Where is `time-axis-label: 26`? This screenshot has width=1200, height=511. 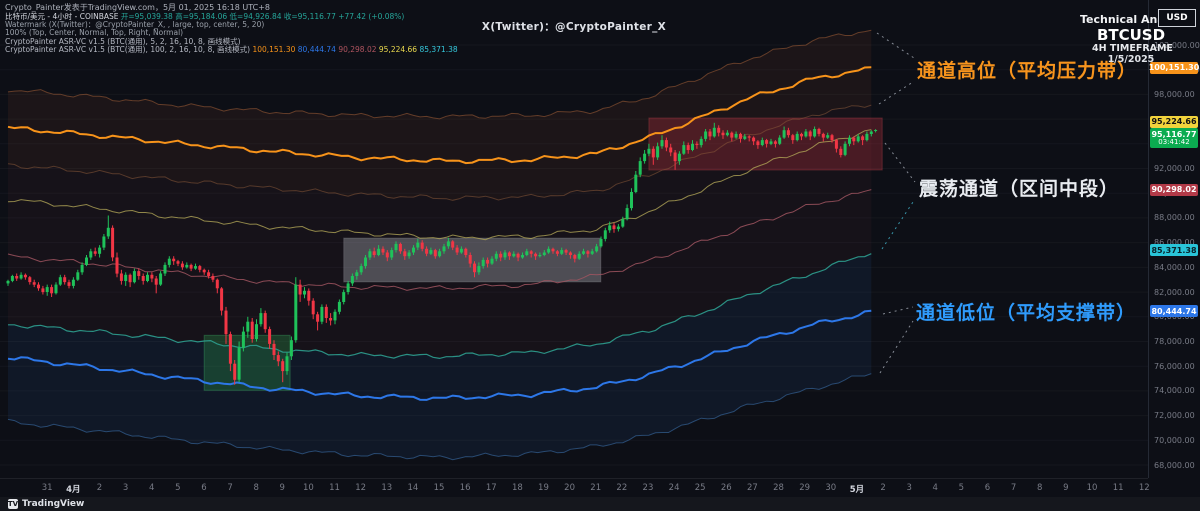 time-axis-label: 26 is located at coordinates (726, 488).